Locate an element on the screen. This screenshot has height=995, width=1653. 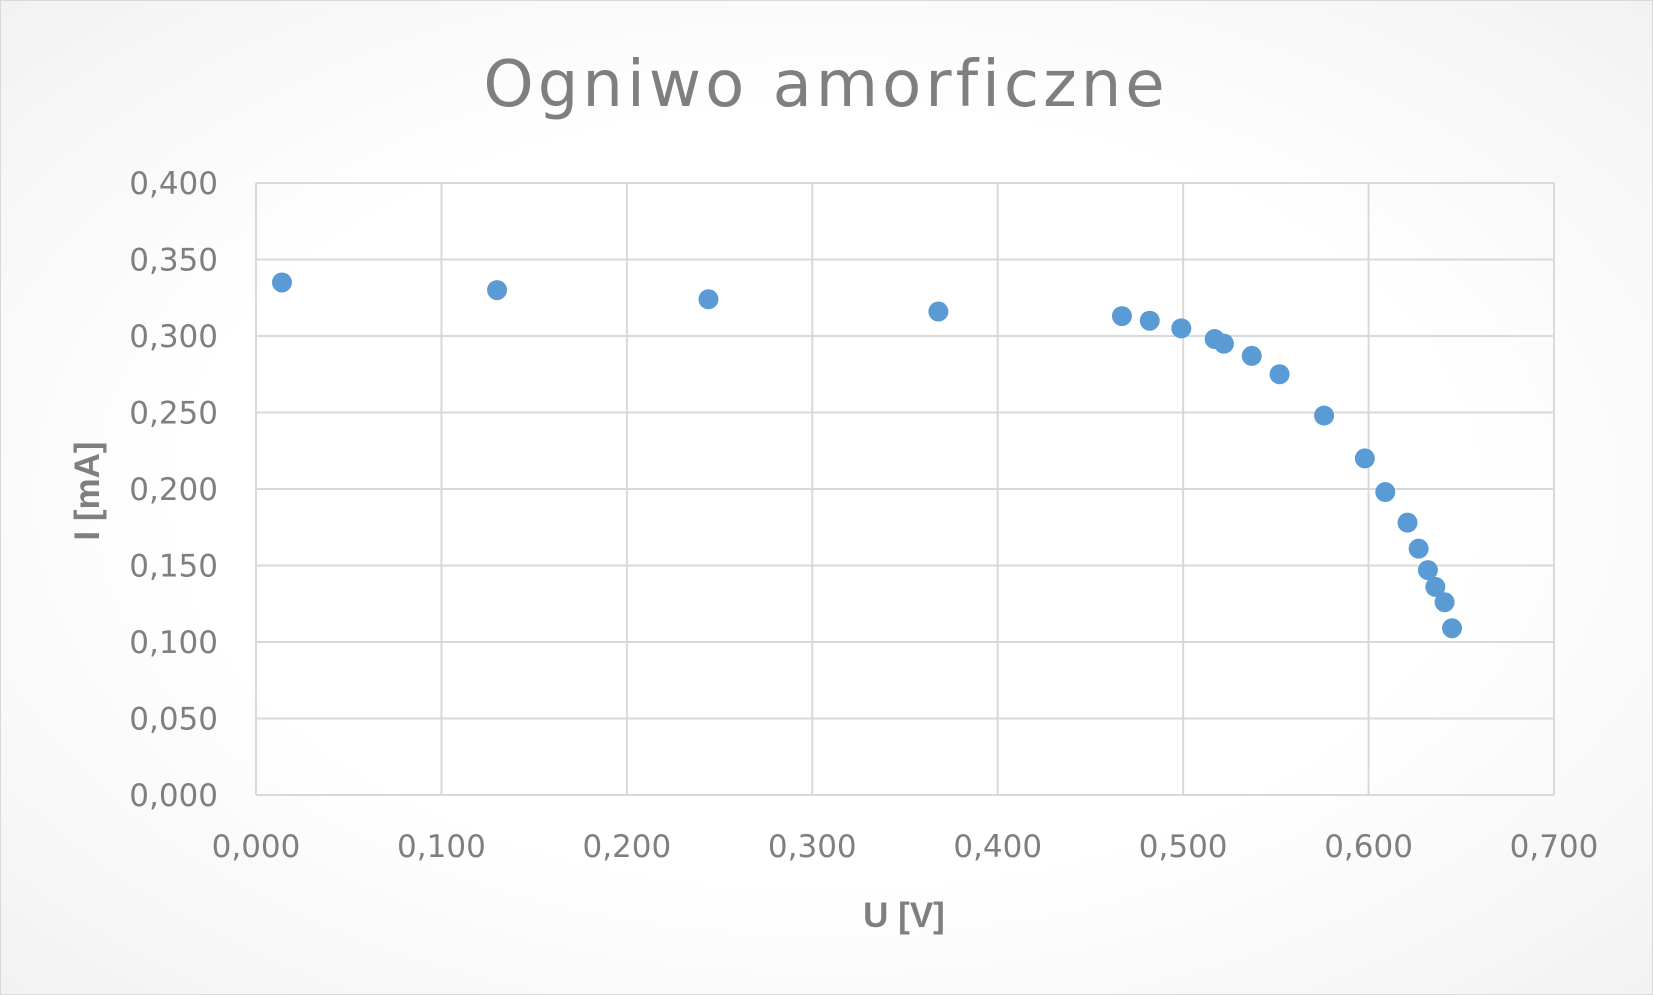
y-tick-label: 0,350 is located at coordinates (173, 261).